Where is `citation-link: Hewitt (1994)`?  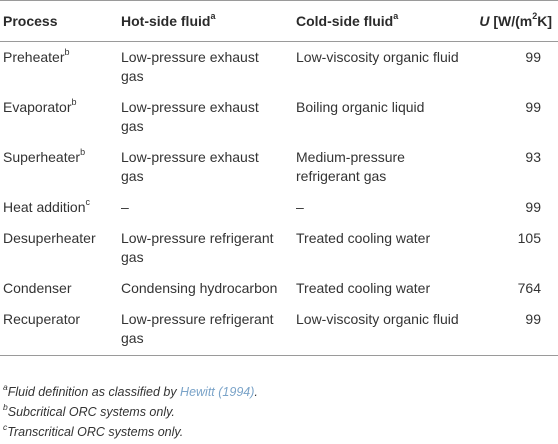
citation-link: Hewitt (1994) is located at coordinates (217, 392).